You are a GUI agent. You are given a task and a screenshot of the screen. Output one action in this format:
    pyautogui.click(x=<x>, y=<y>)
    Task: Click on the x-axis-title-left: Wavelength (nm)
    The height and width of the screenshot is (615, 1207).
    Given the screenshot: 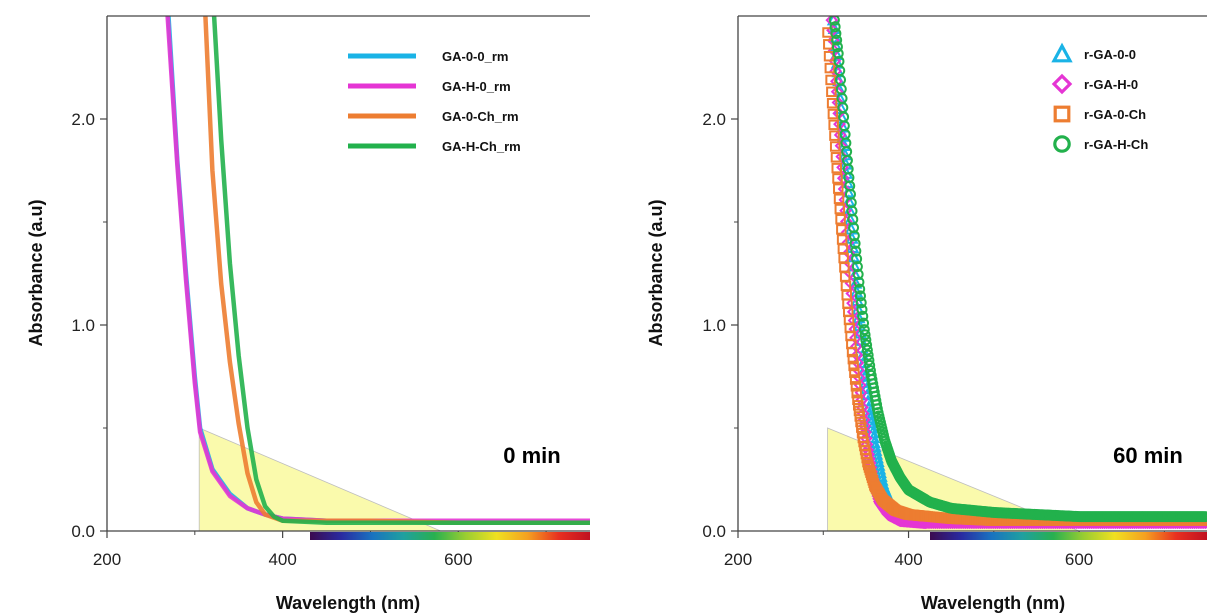 What is the action you would take?
    pyautogui.click(x=348, y=603)
    